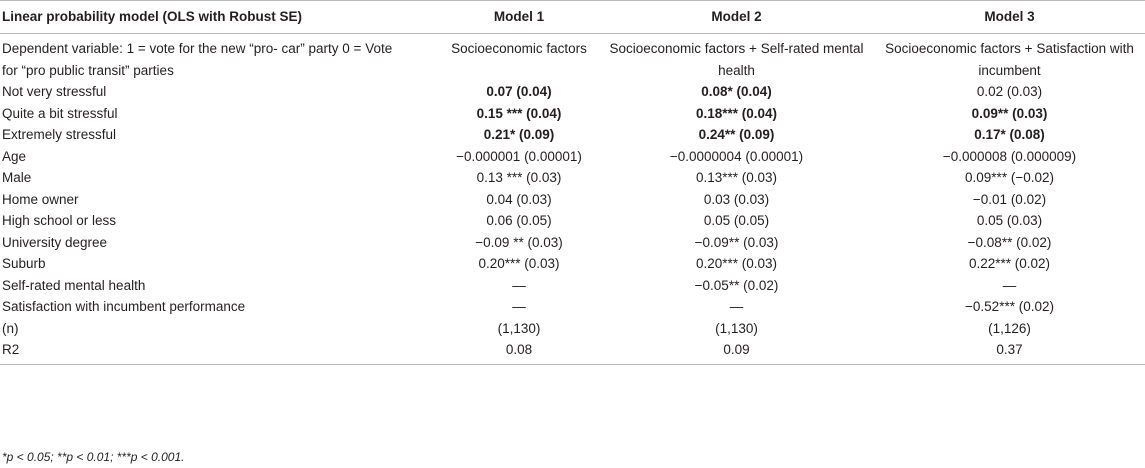 The image size is (1145, 468). I want to click on significance-footnote: *p < 0.05; **p < 0.01; ***p < 0.001., so click(93, 457).